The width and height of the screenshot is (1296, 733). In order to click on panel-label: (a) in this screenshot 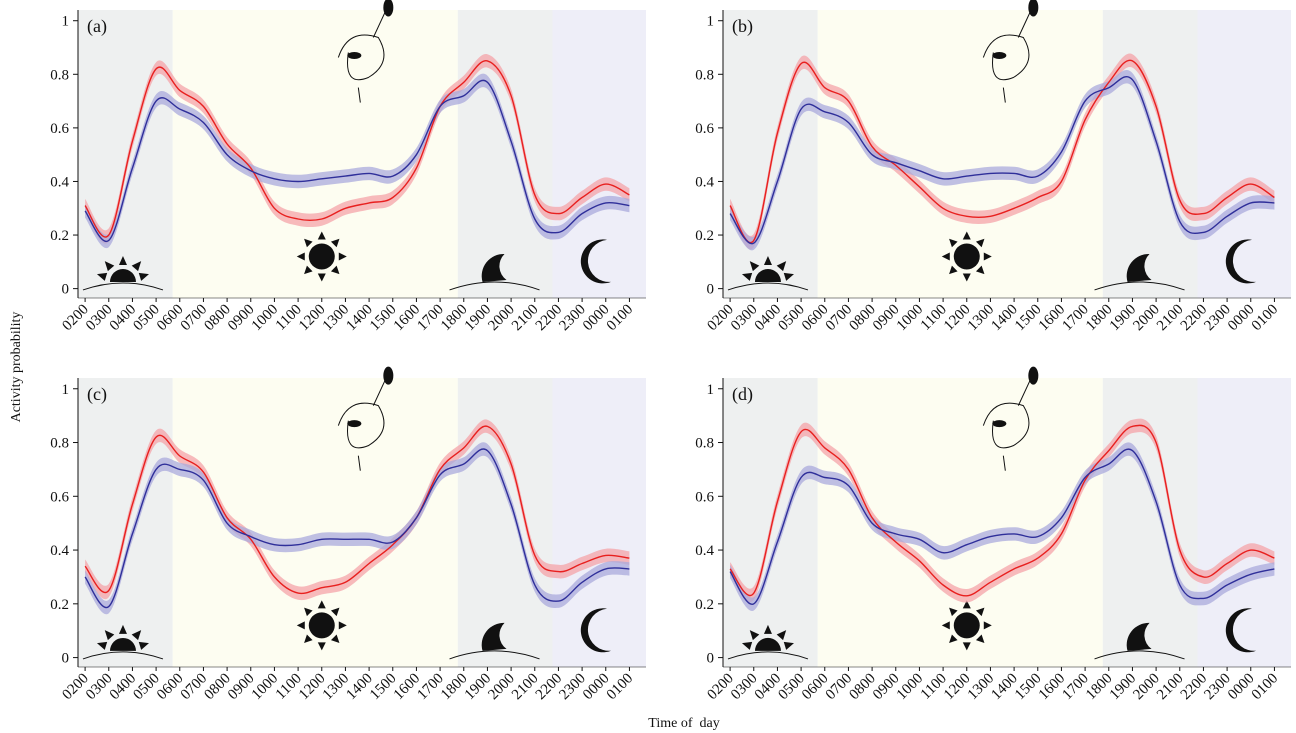, I will do `click(97, 26)`.